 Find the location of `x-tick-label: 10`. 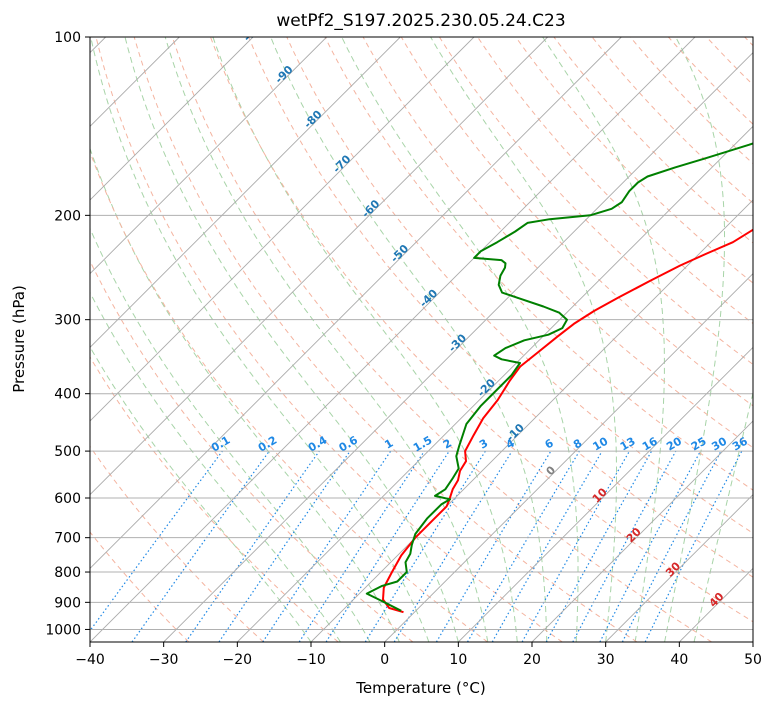

x-tick-label: 10 is located at coordinates (458, 660).